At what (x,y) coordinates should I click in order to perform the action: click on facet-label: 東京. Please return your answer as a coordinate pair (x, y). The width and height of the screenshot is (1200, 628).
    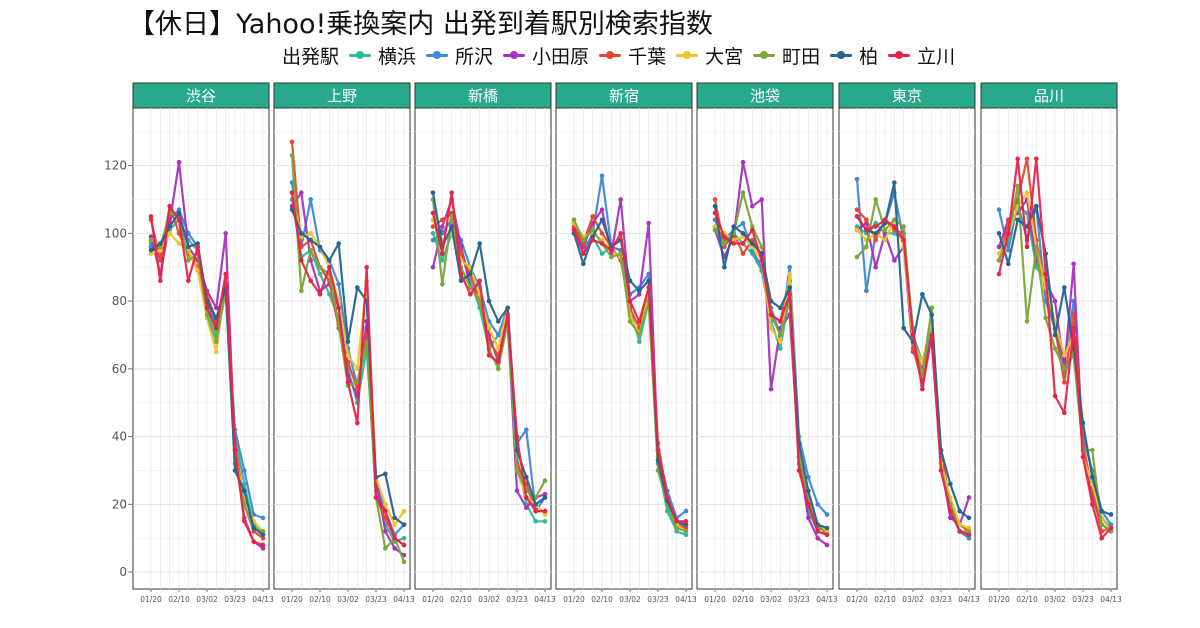
    Looking at the image, I should click on (907, 96).